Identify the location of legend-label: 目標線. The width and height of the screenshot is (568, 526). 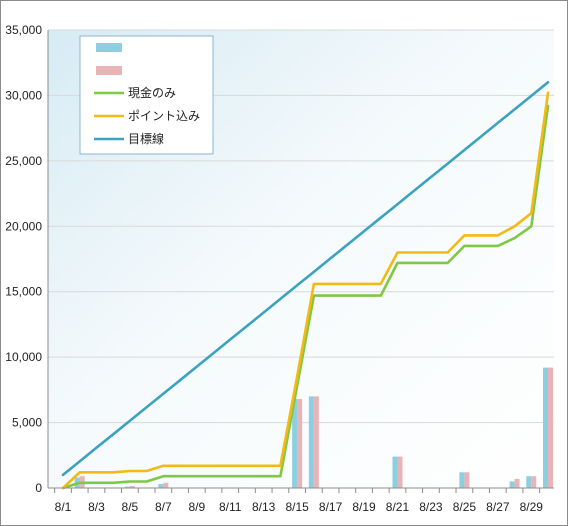
(146, 138).